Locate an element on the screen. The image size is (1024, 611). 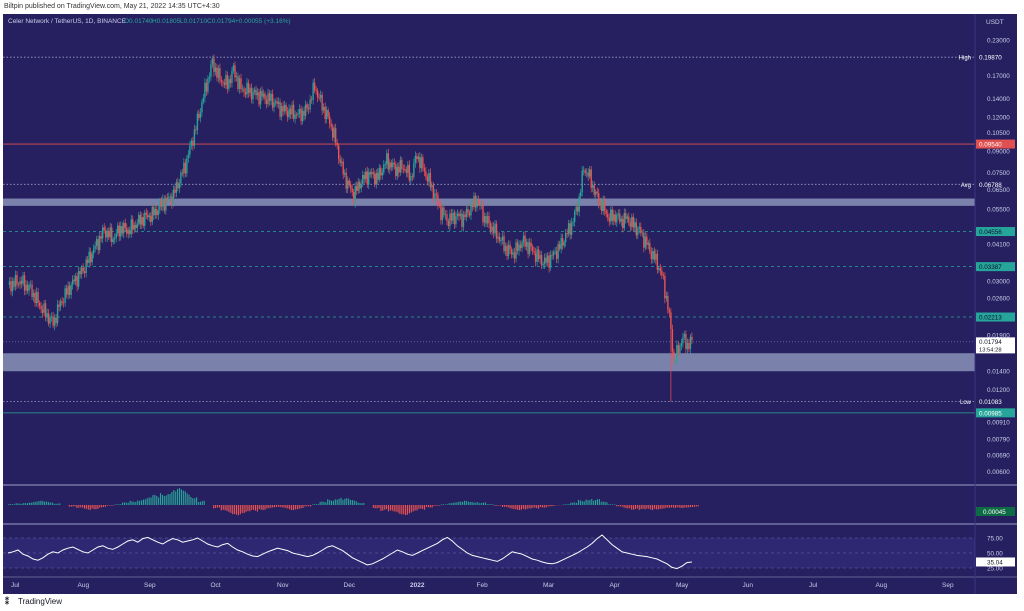
last-price-countdown: 13:54:28 is located at coordinates (990, 350).